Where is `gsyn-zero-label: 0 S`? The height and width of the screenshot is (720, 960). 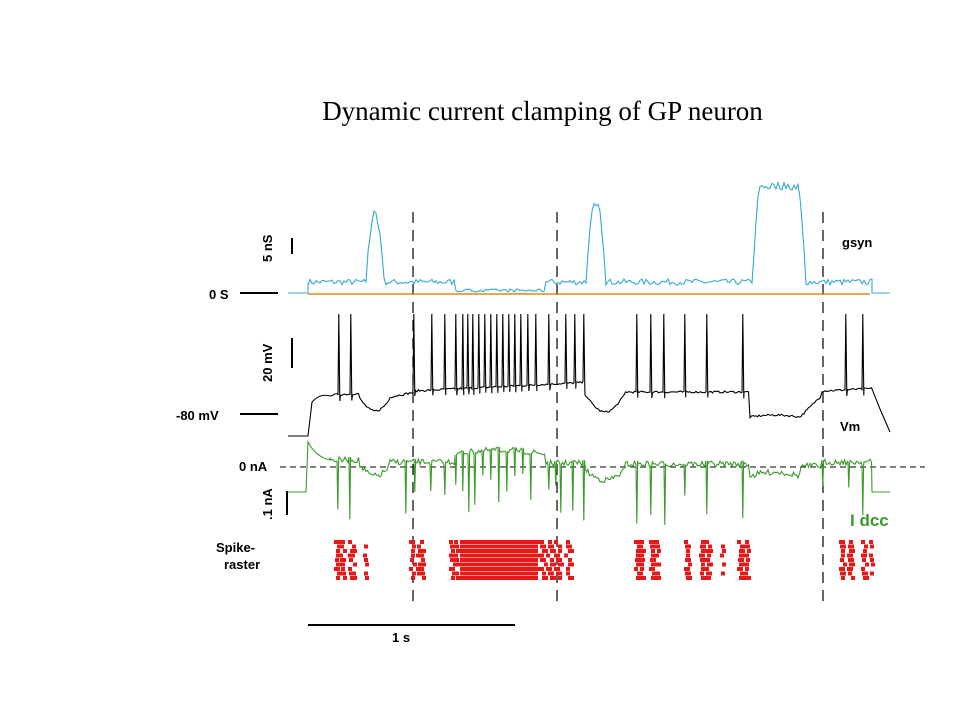 gsyn-zero-label: 0 S is located at coordinates (219, 294).